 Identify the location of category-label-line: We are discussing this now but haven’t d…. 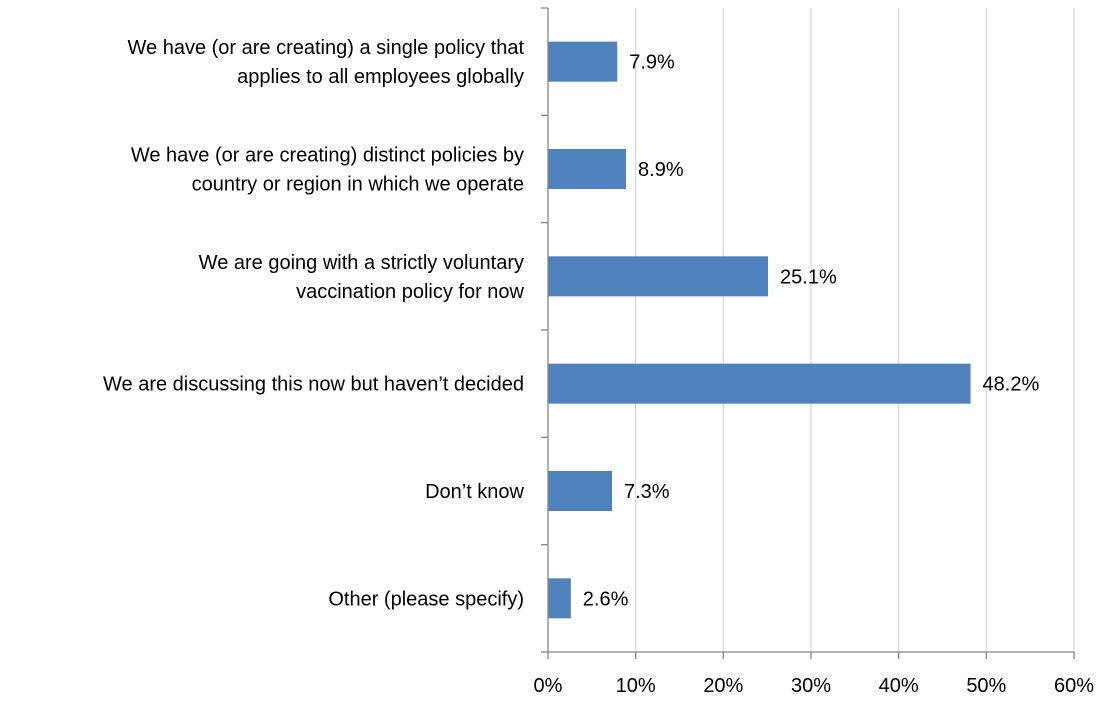
(313, 385).